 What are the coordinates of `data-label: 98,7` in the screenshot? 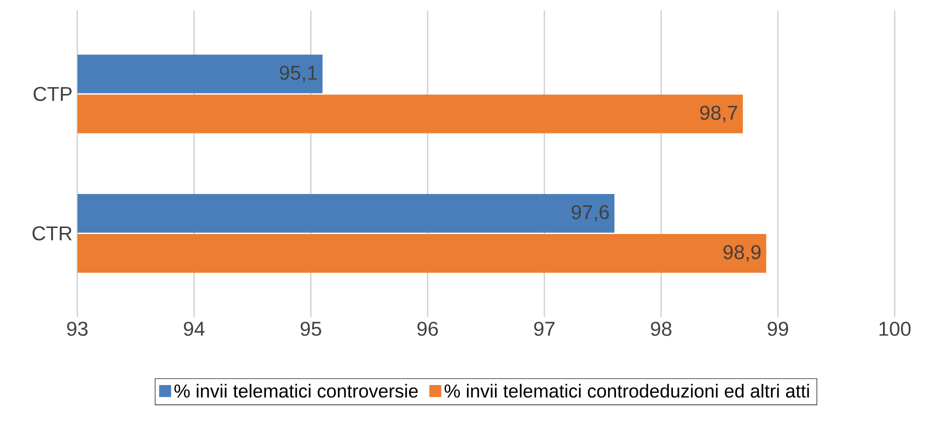 It's located at (719, 114).